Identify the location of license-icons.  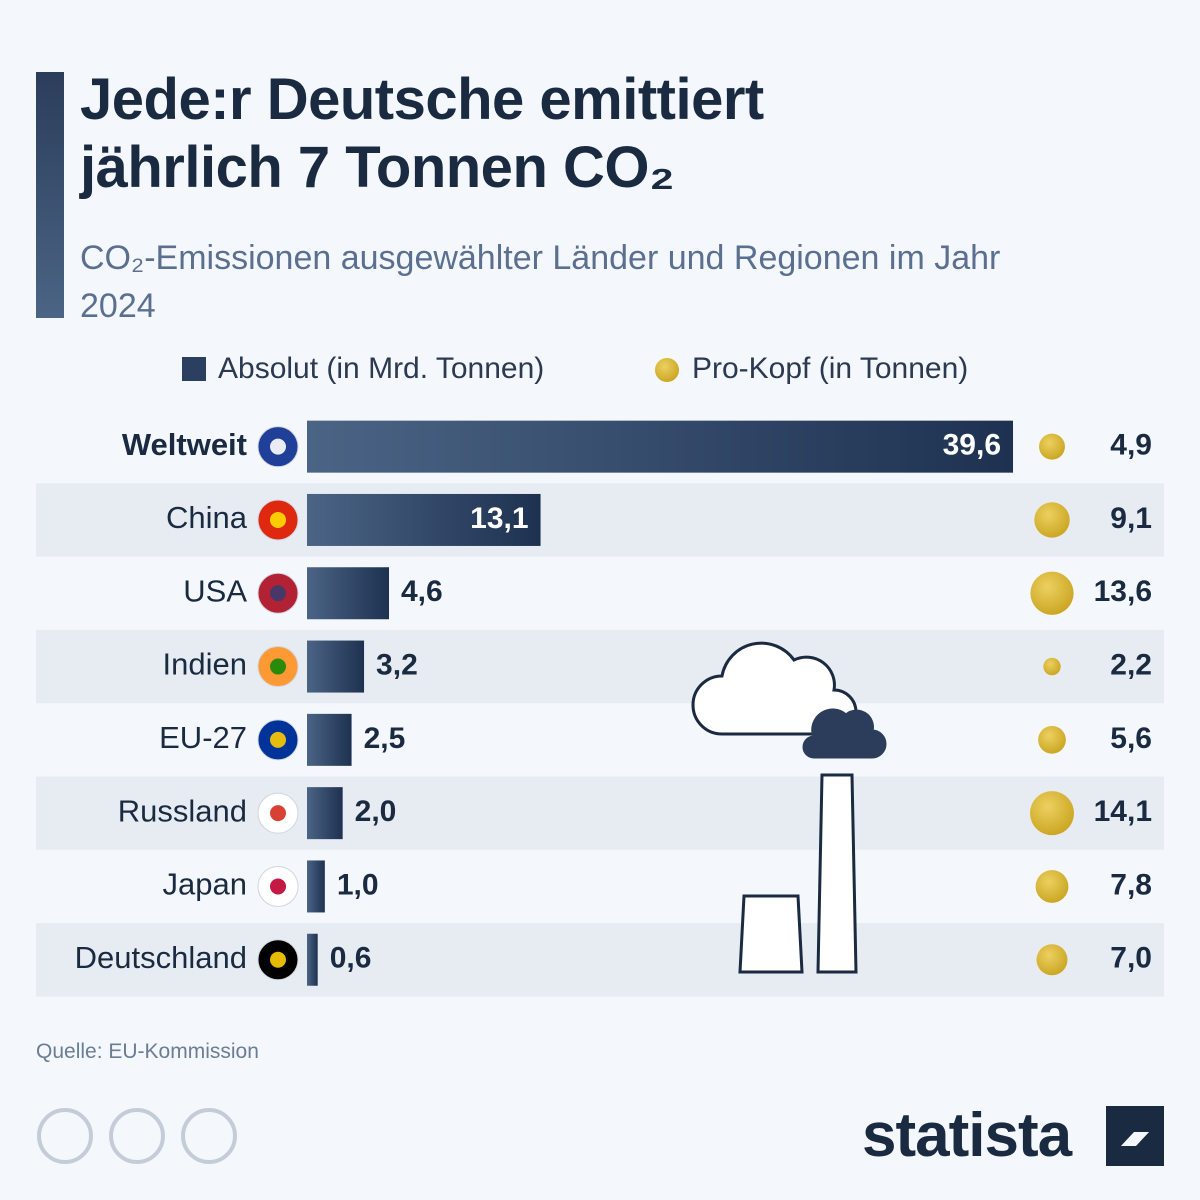
(137, 1136).